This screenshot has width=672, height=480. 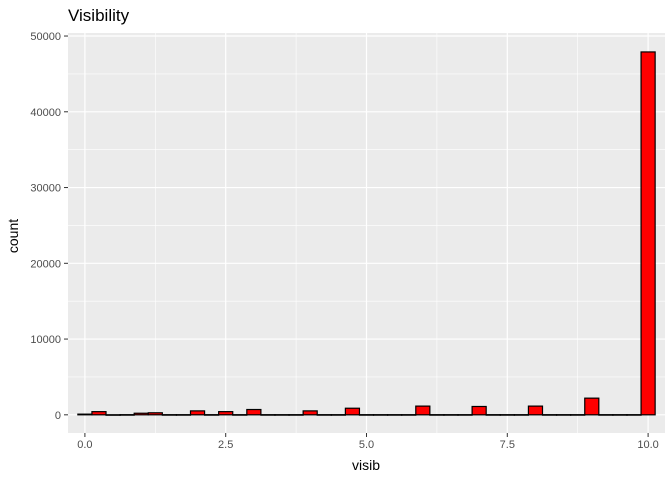 I want to click on x-axis: 0.0 2.5 5.0 7.5 10.0, so click(x=368, y=442).